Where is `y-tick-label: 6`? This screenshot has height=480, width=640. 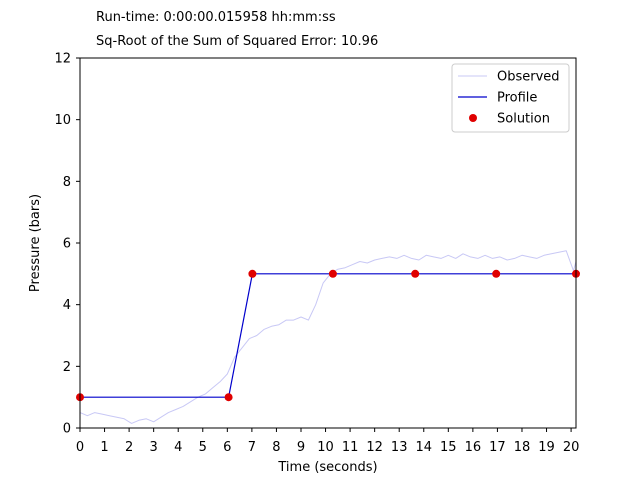 y-tick-label: 6 is located at coordinates (67, 244).